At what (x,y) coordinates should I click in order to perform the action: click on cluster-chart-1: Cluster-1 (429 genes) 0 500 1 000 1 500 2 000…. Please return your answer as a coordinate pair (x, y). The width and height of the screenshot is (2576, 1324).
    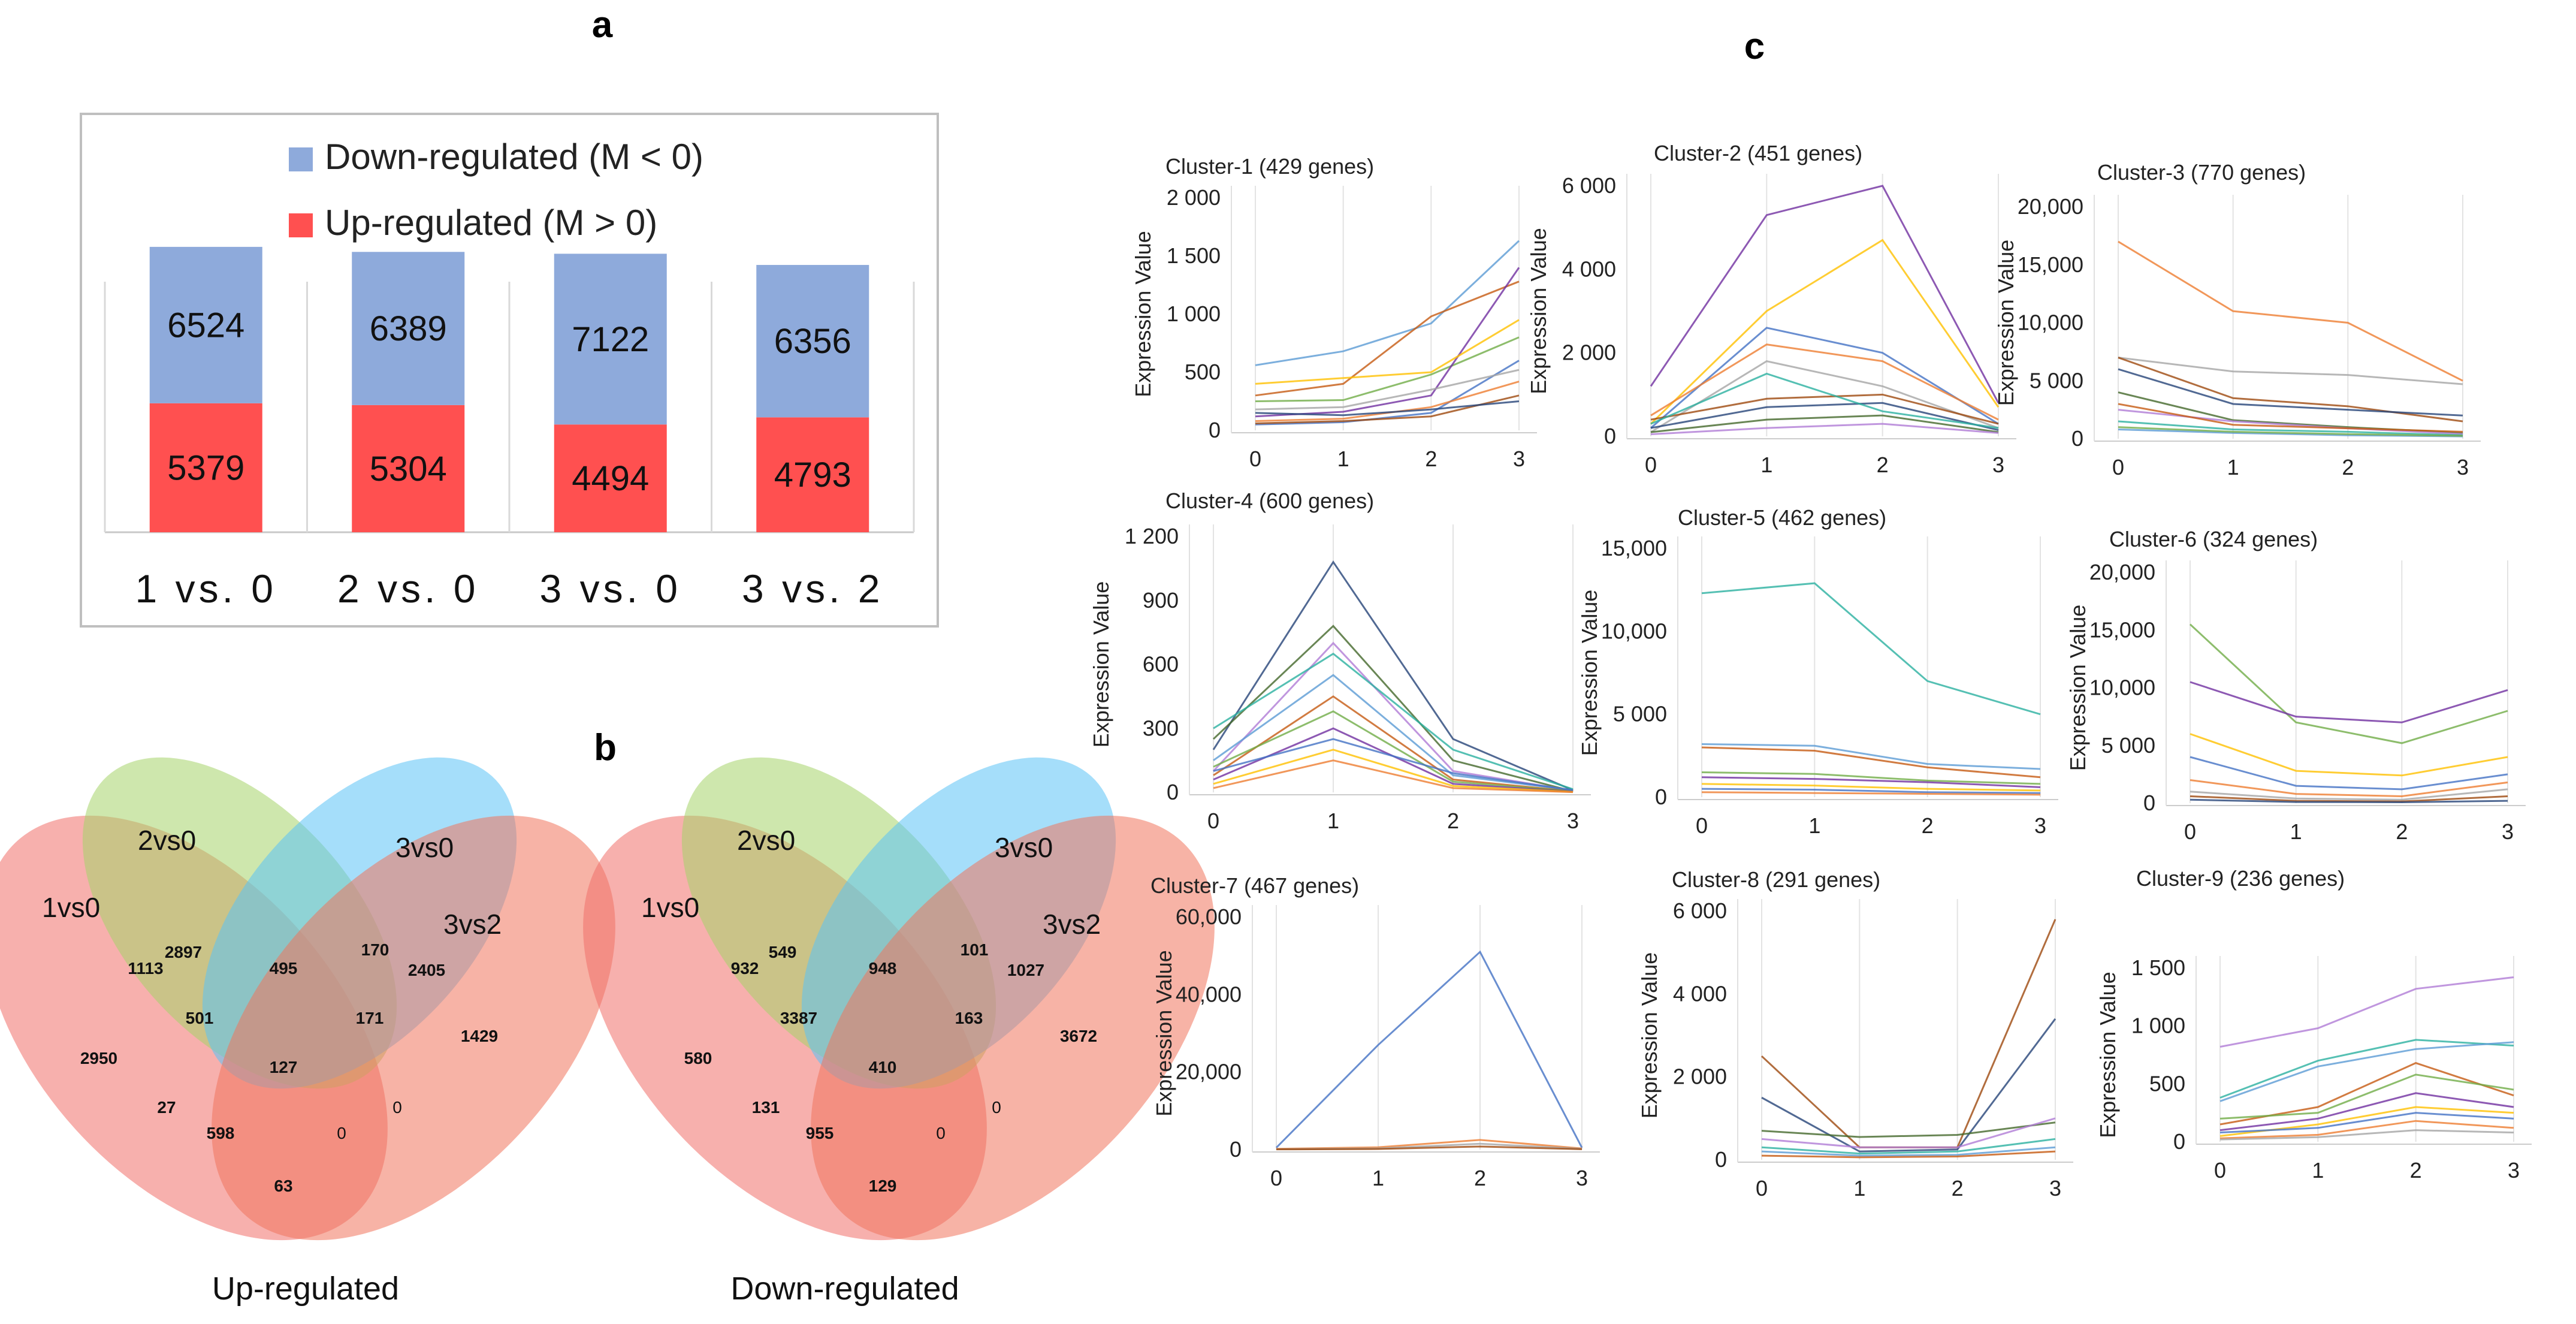
    Looking at the image, I should click on (1334, 312).